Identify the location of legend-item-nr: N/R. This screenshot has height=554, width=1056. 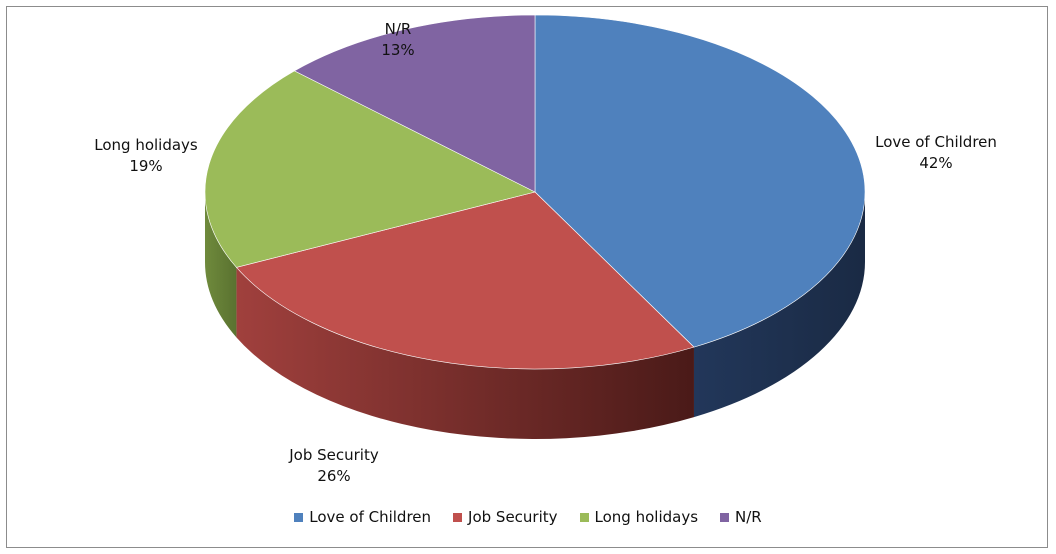
(741, 517).